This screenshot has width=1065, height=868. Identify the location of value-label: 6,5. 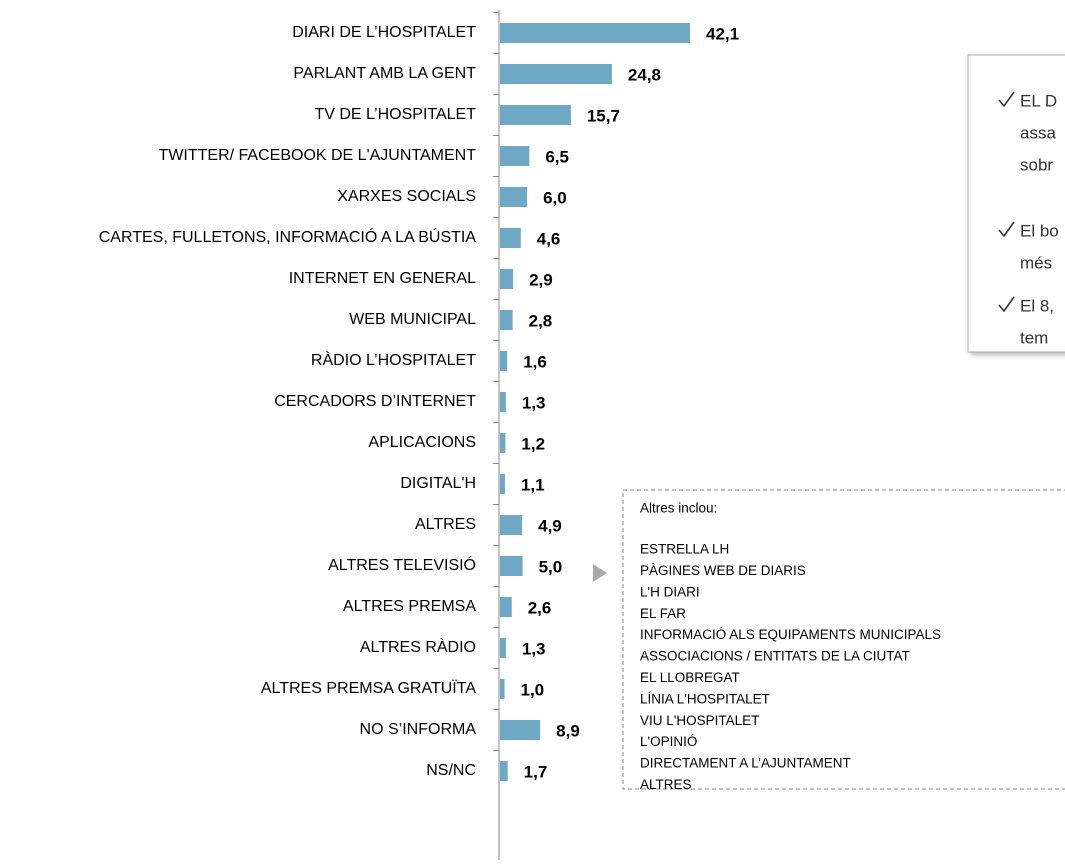
(557, 156).